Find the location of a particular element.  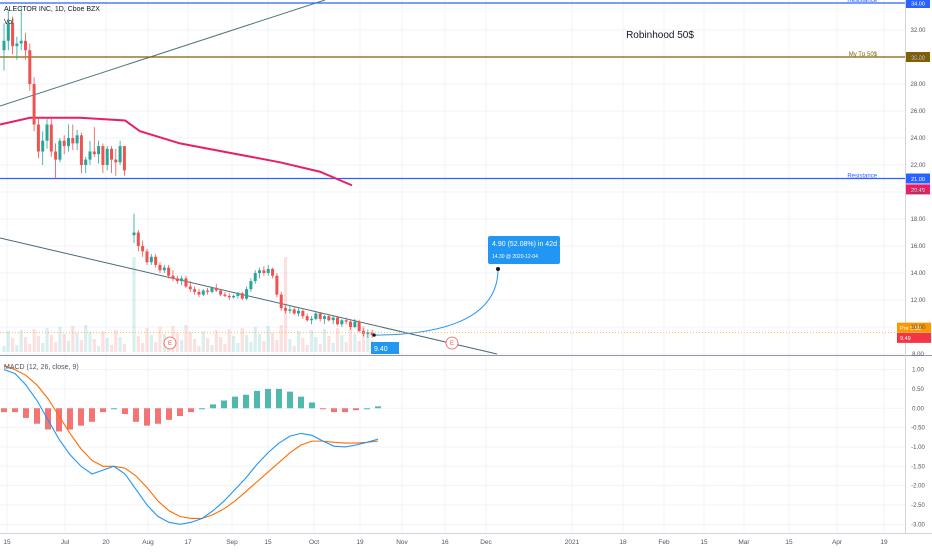

price-tick-label-1: 30.00 is located at coordinates (918, 58).